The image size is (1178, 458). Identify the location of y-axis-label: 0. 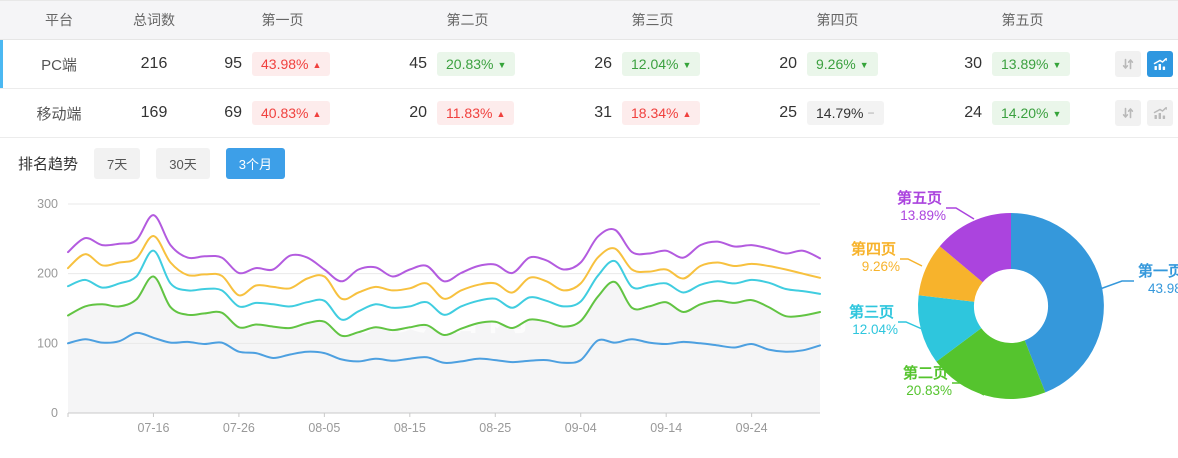
(54, 413).